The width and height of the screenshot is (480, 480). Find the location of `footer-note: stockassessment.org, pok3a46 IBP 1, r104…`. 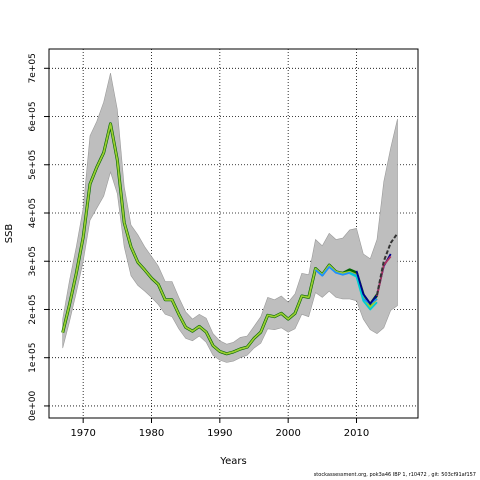

footer-note: stockassessment.org, pok3a46 IBP 1, r104… is located at coordinates (394, 475).